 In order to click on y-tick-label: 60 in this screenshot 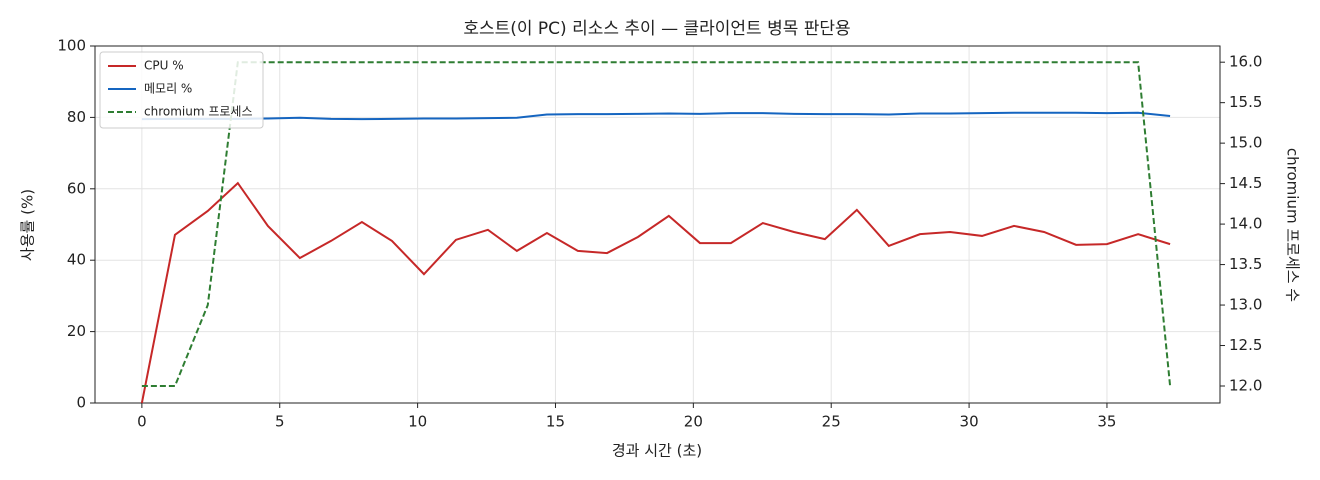, I will do `click(76, 188)`.